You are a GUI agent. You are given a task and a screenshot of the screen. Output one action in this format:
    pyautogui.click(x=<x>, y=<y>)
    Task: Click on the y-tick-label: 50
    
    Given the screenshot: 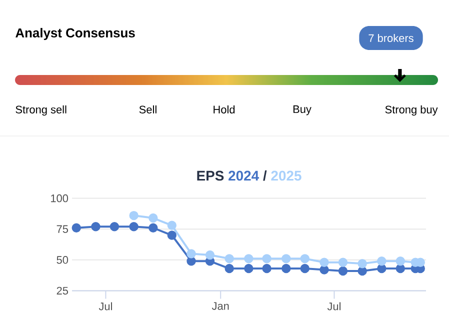 What is the action you would take?
    pyautogui.click(x=62, y=260)
    